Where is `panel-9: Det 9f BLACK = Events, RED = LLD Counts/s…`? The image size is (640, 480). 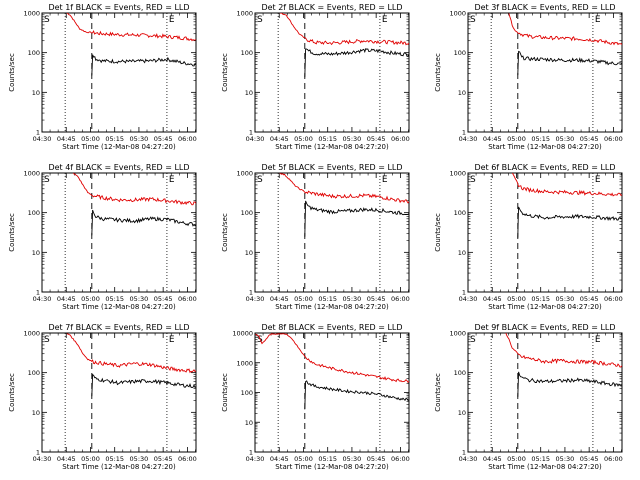
panel-9: Det 9f BLACK = Events, RED = LLD Counts/s… is located at coordinates (528, 397).